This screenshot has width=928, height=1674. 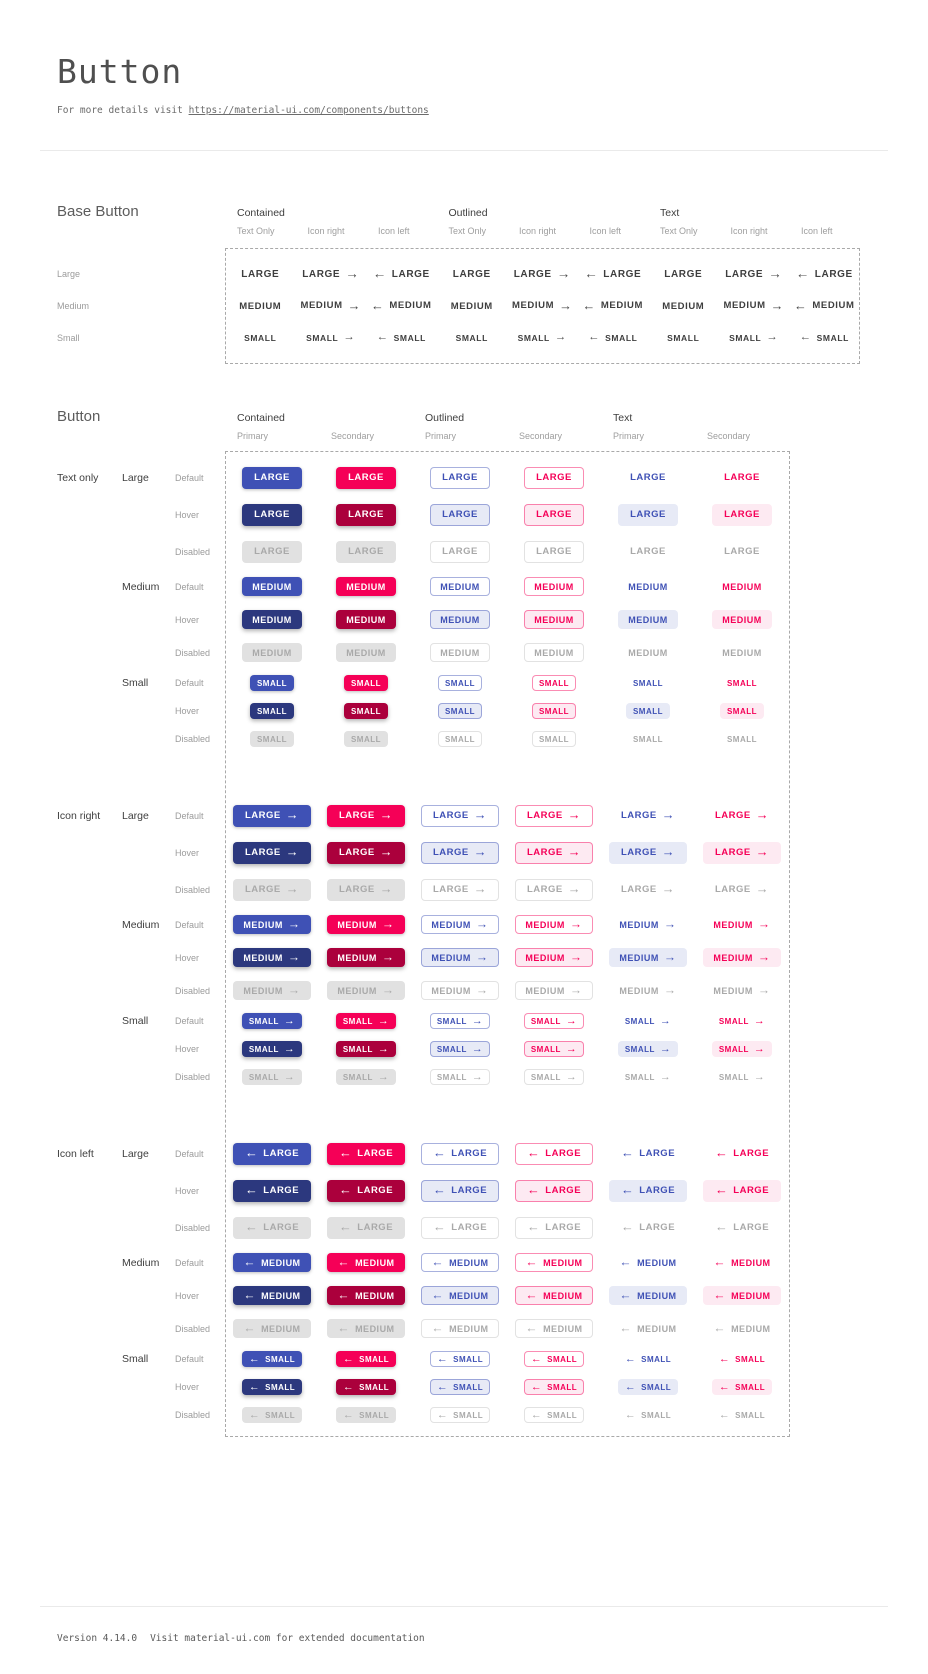 I want to click on base-button-contained-icon-right-medium: MEDIUM →, so click(x=330, y=306).